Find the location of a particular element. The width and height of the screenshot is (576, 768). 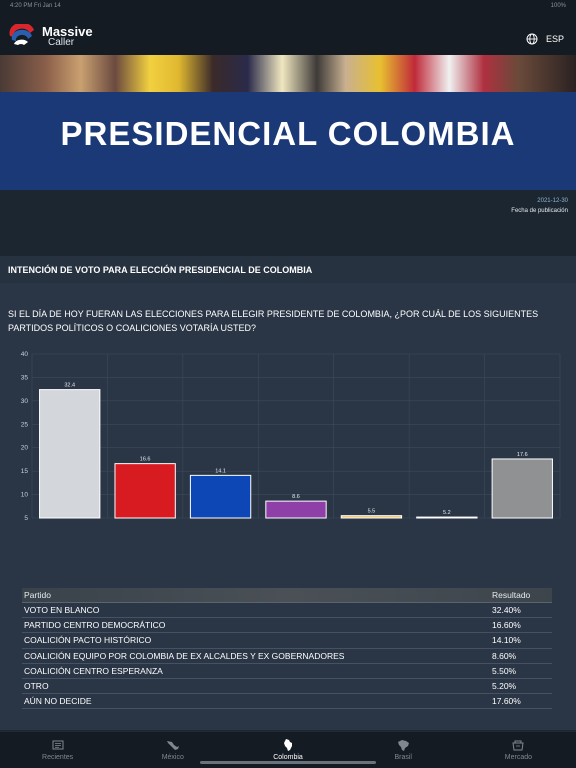

section-header is located at coordinates (288, 269).